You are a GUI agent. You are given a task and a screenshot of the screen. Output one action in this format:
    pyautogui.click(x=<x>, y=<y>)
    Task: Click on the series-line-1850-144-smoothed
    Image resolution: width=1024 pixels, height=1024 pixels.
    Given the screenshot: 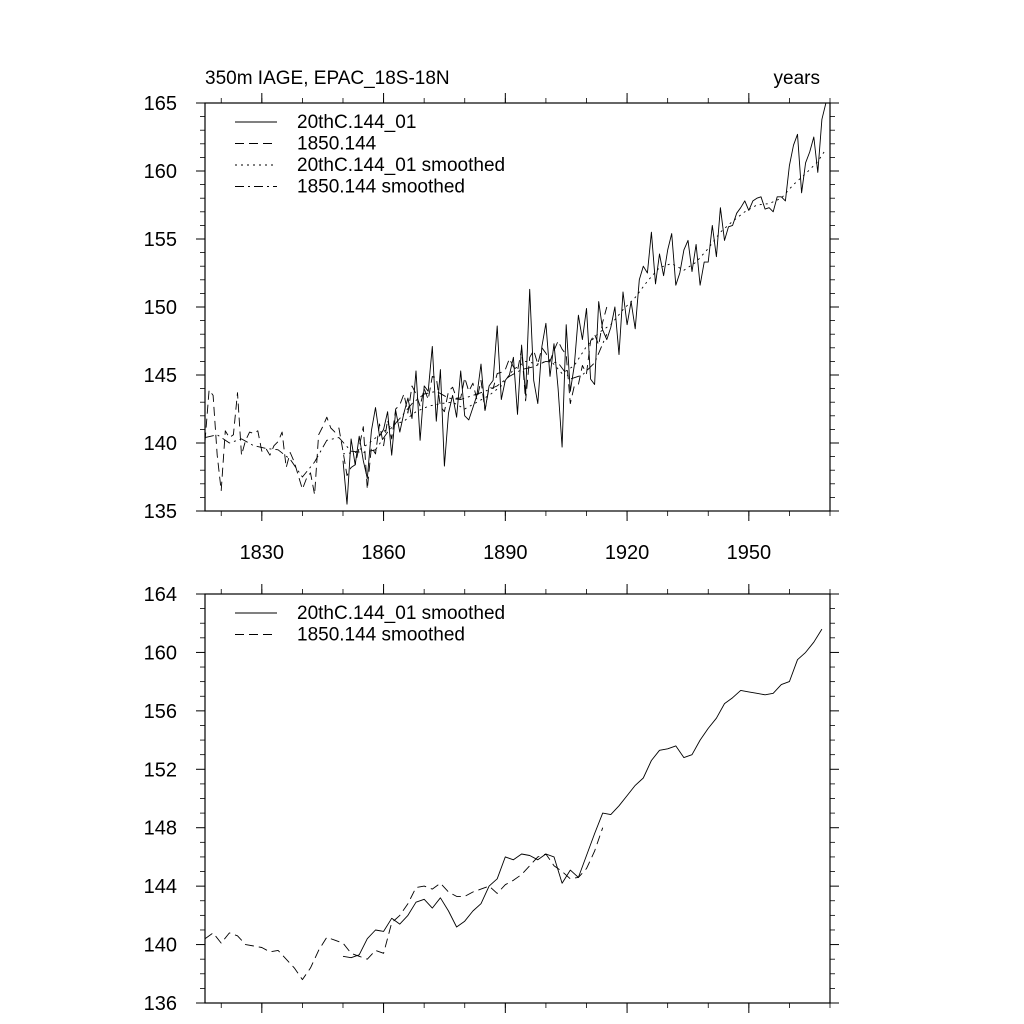 What is the action you would take?
    pyautogui.click(x=404, y=904)
    